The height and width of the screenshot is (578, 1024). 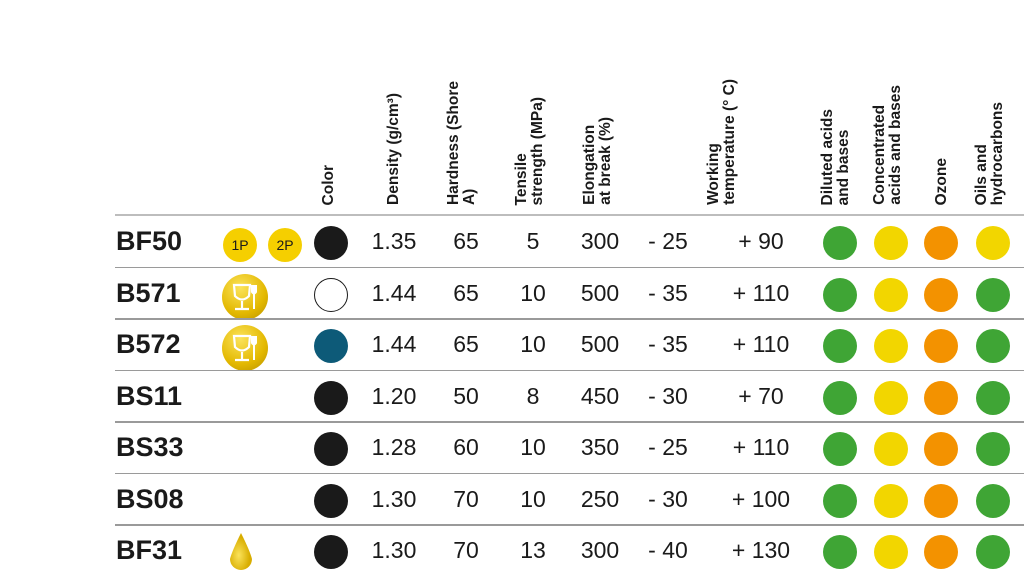 I want to click on tensile-value: 13, so click(x=533, y=550).